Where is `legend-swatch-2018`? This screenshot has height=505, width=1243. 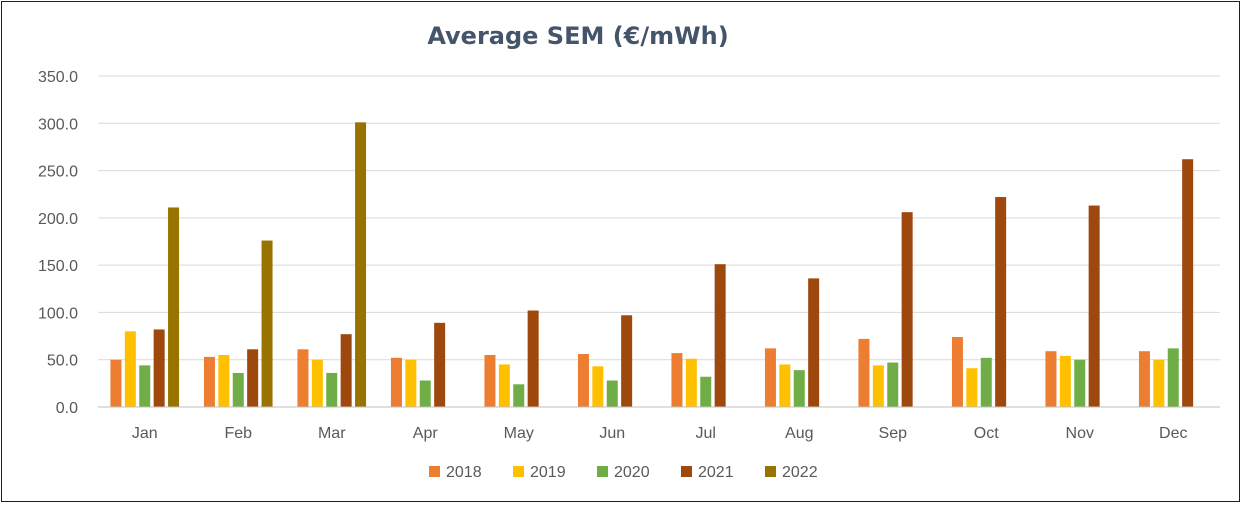
legend-swatch-2018 is located at coordinates (434, 471).